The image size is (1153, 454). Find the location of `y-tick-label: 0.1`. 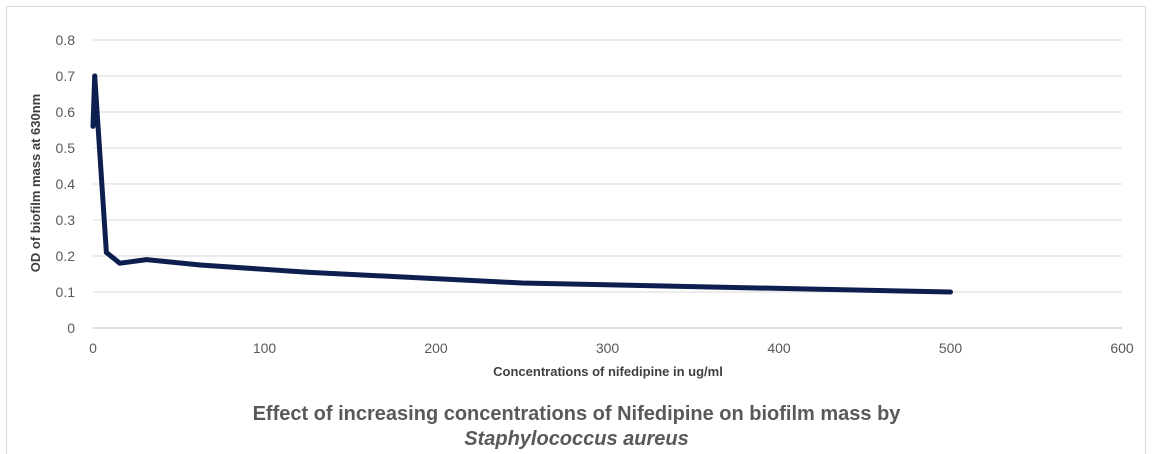

y-tick-label: 0.1 is located at coordinates (66, 292).